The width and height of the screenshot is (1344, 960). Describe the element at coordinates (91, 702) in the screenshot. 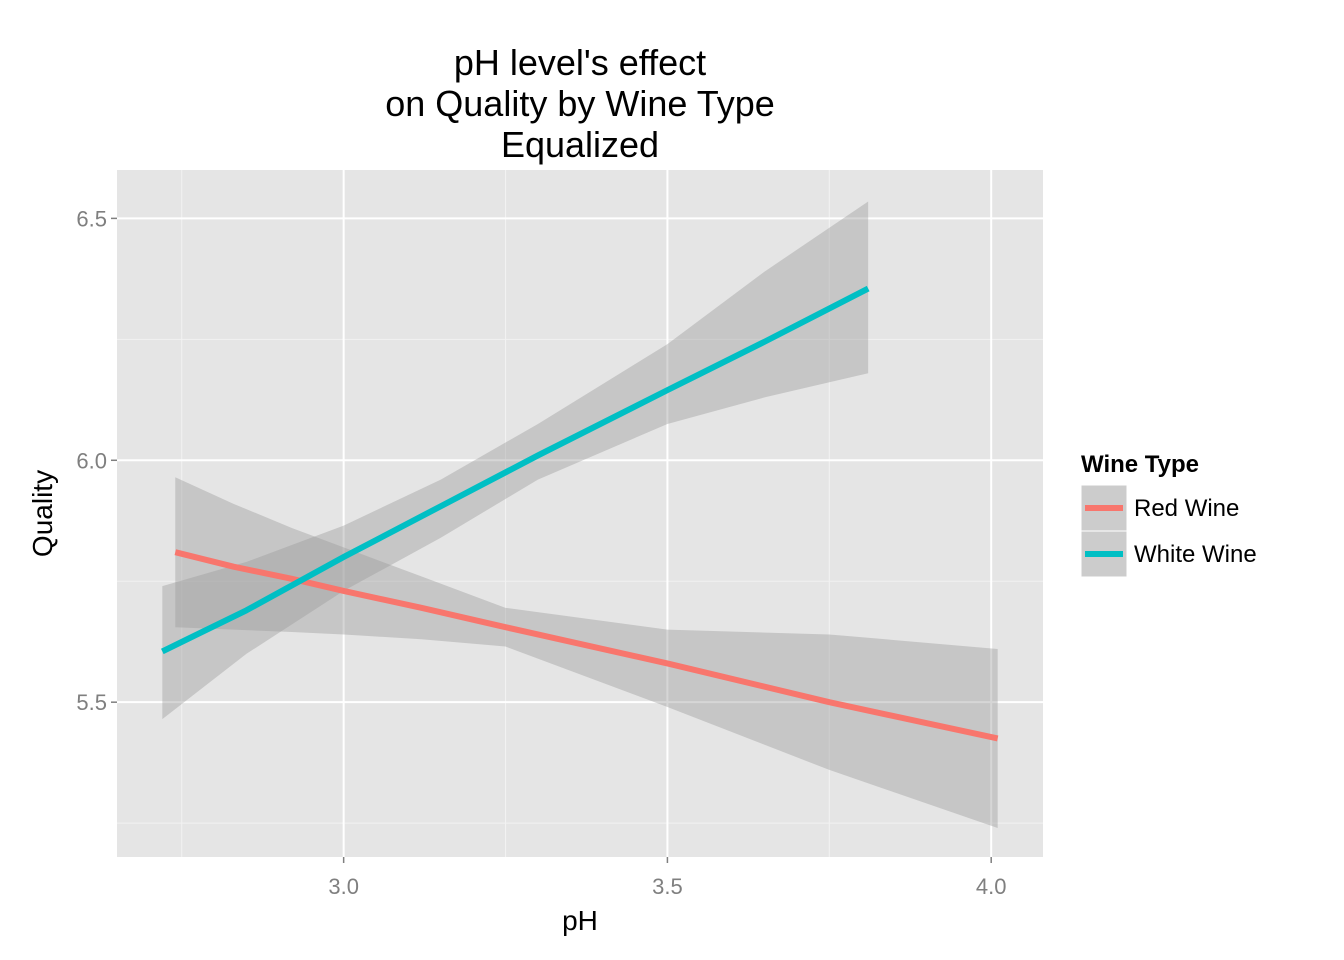

I see `y-tick-label: 5.5` at that location.